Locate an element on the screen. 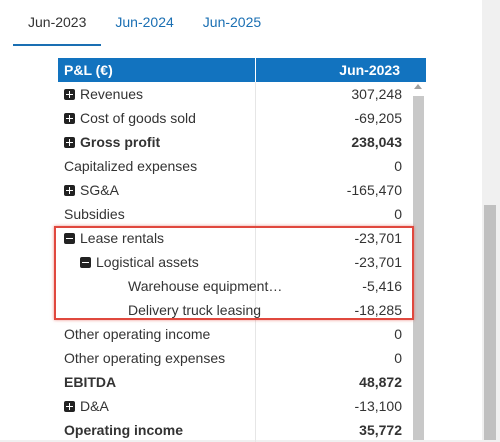  row-label: Lease rentals is located at coordinates (114, 238).